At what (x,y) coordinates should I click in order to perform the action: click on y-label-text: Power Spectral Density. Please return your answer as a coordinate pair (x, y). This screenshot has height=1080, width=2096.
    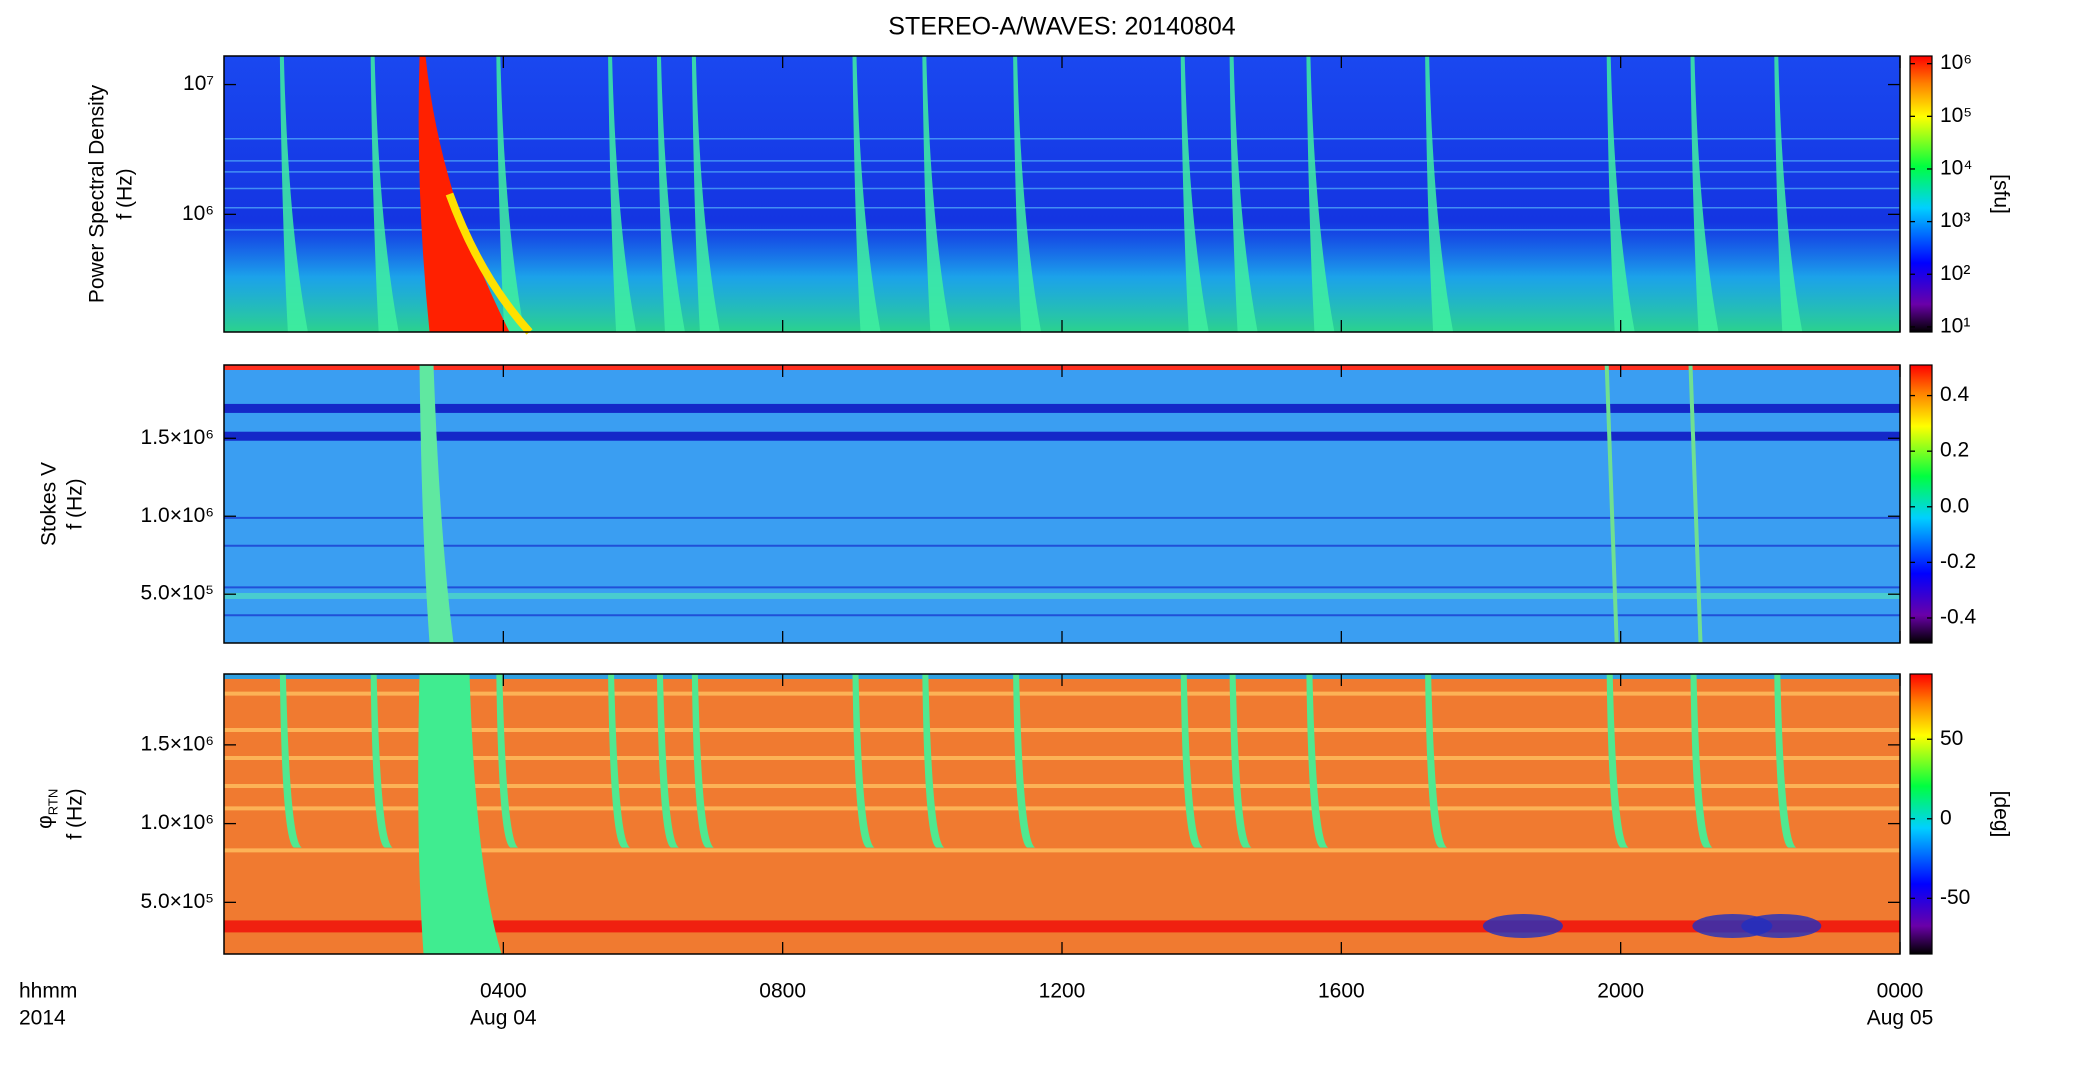
    Looking at the image, I should click on (97, 193).